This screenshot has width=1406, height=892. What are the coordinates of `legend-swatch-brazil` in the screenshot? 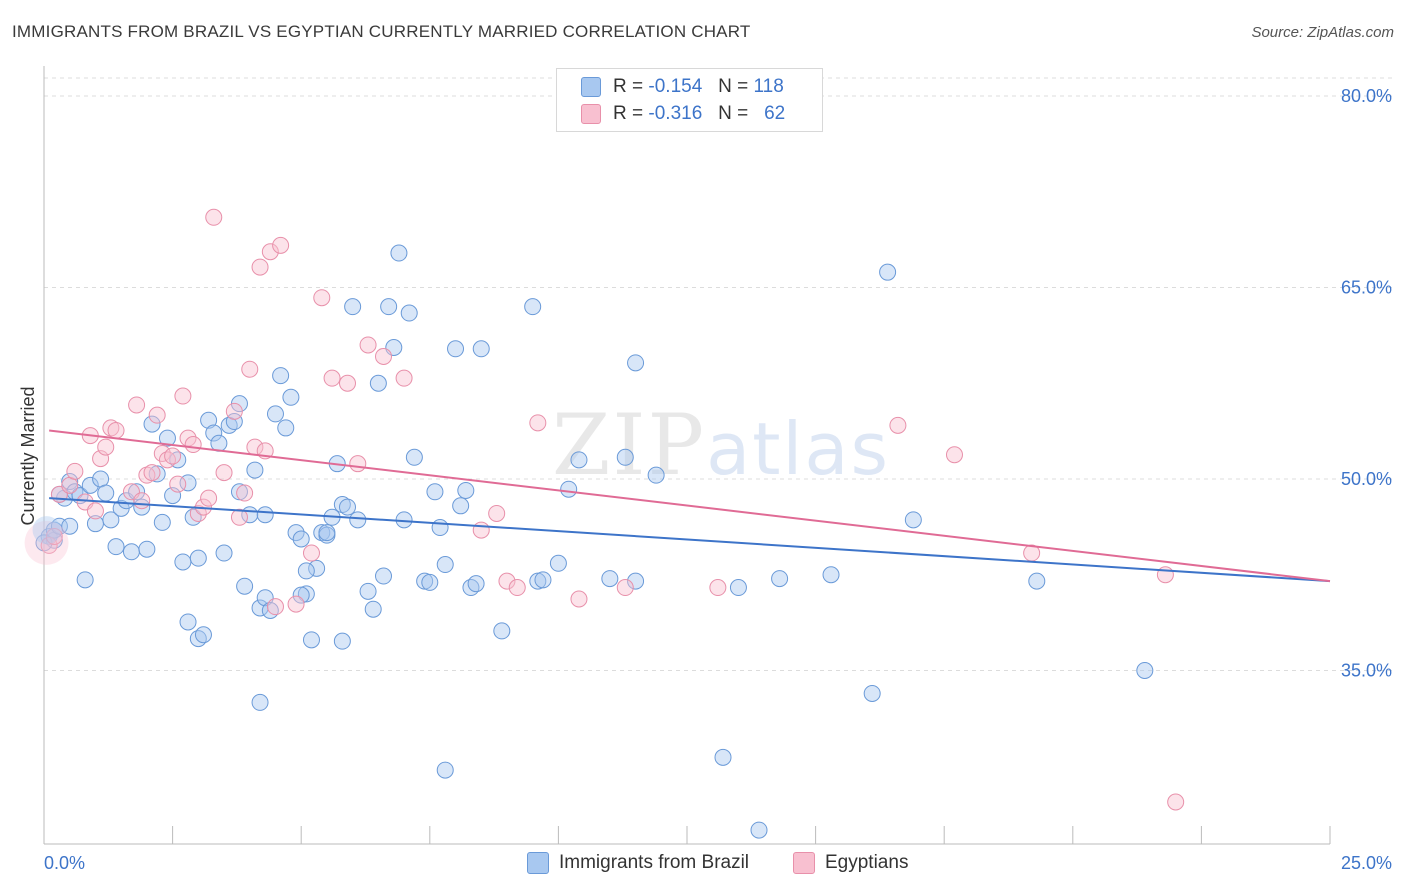 It's located at (591, 87).